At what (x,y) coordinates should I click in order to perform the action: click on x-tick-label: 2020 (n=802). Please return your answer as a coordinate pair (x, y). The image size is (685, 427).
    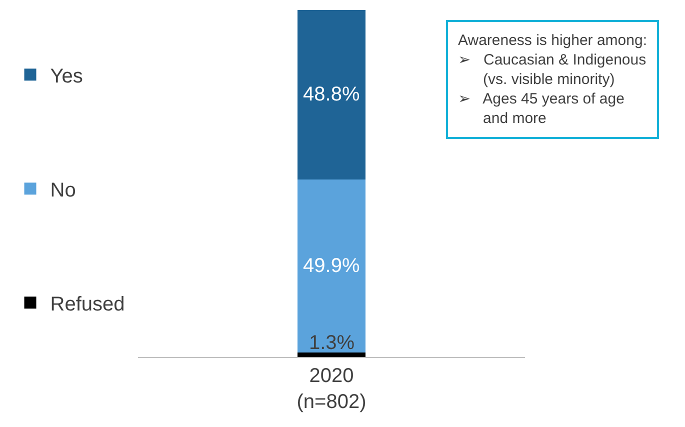
    Looking at the image, I should click on (331, 389).